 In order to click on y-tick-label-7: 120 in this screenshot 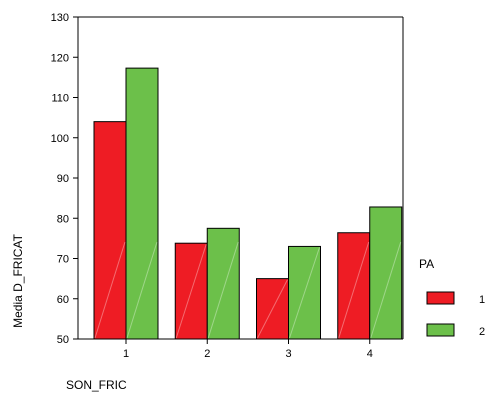, I will do `click(60, 58)`.